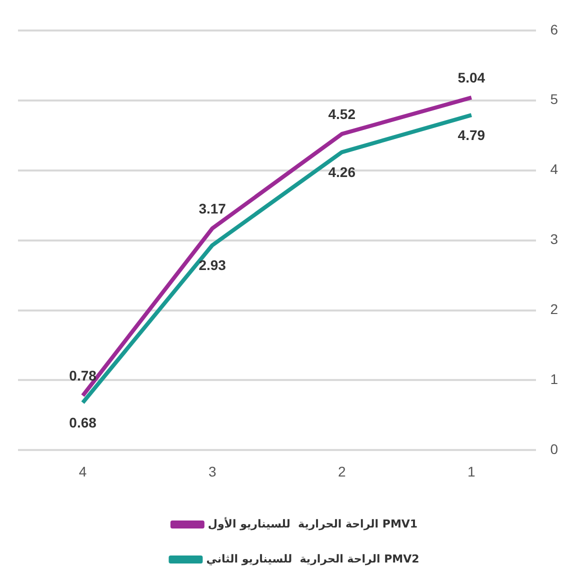 The height and width of the screenshot is (588, 585). What do you see at coordinates (342, 114) in the screenshot?
I see `data-label: 4.52` at bounding box center [342, 114].